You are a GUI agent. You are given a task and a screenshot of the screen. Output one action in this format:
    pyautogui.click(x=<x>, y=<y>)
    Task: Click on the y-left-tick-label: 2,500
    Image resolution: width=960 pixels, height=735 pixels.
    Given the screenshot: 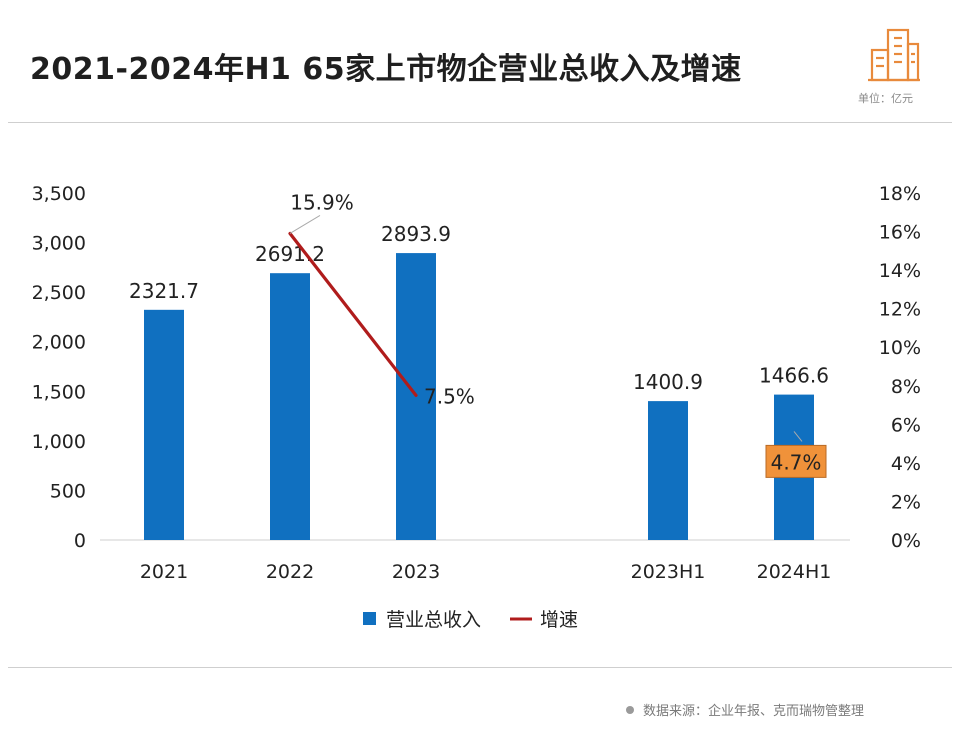 What is the action you would take?
    pyautogui.click(x=59, y=293)
    